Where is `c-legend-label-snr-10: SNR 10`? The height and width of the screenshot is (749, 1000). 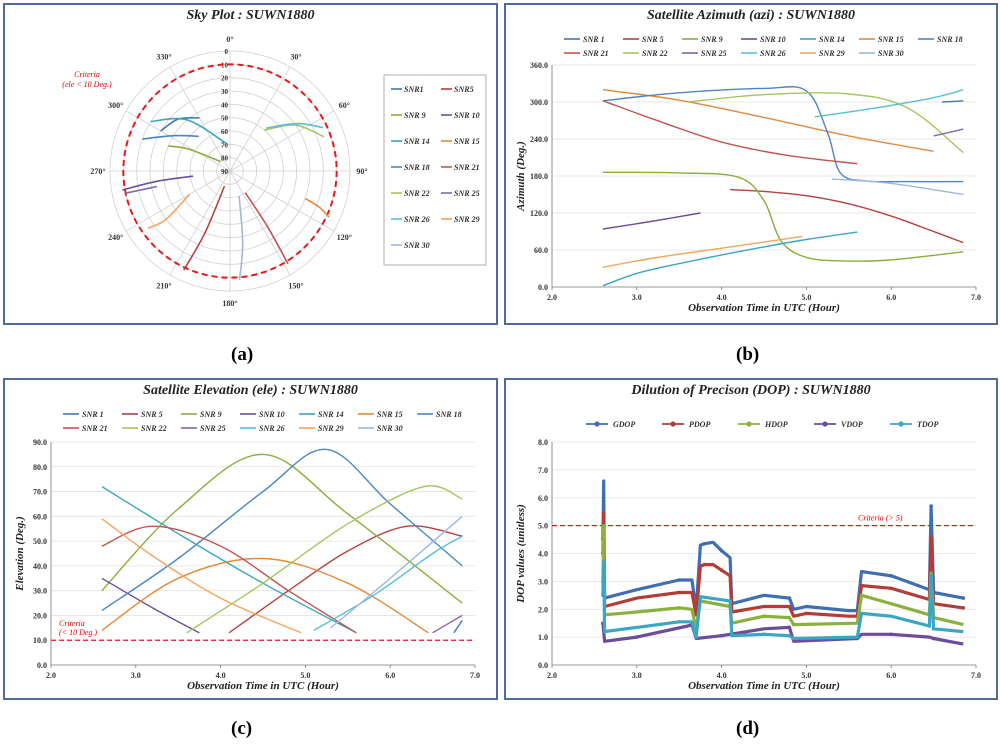
c-legend-label-snr-10: SNR 10 is located at coordinates (272, 414).